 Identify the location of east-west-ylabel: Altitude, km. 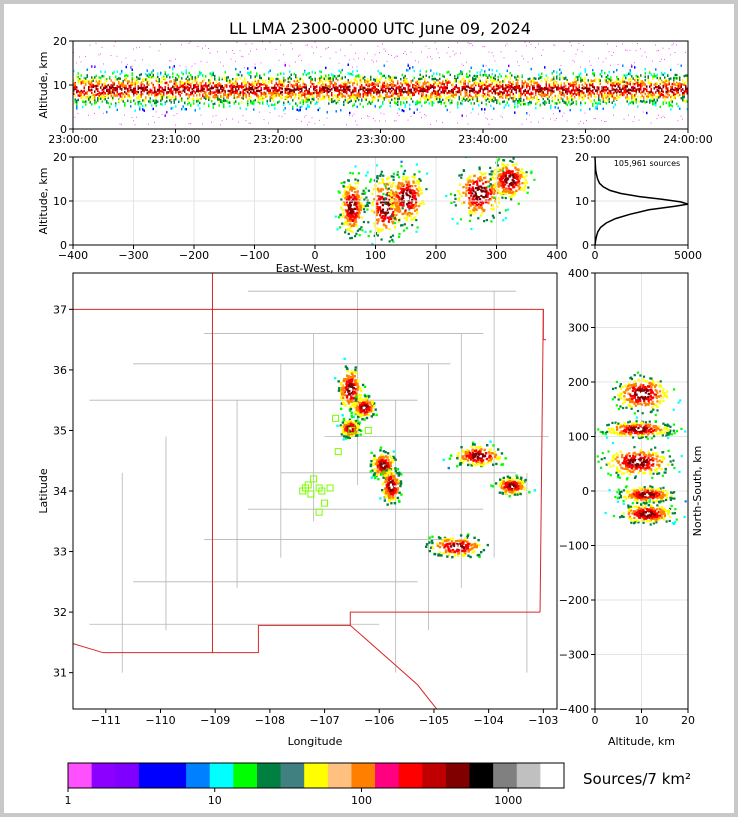
(43, 200).